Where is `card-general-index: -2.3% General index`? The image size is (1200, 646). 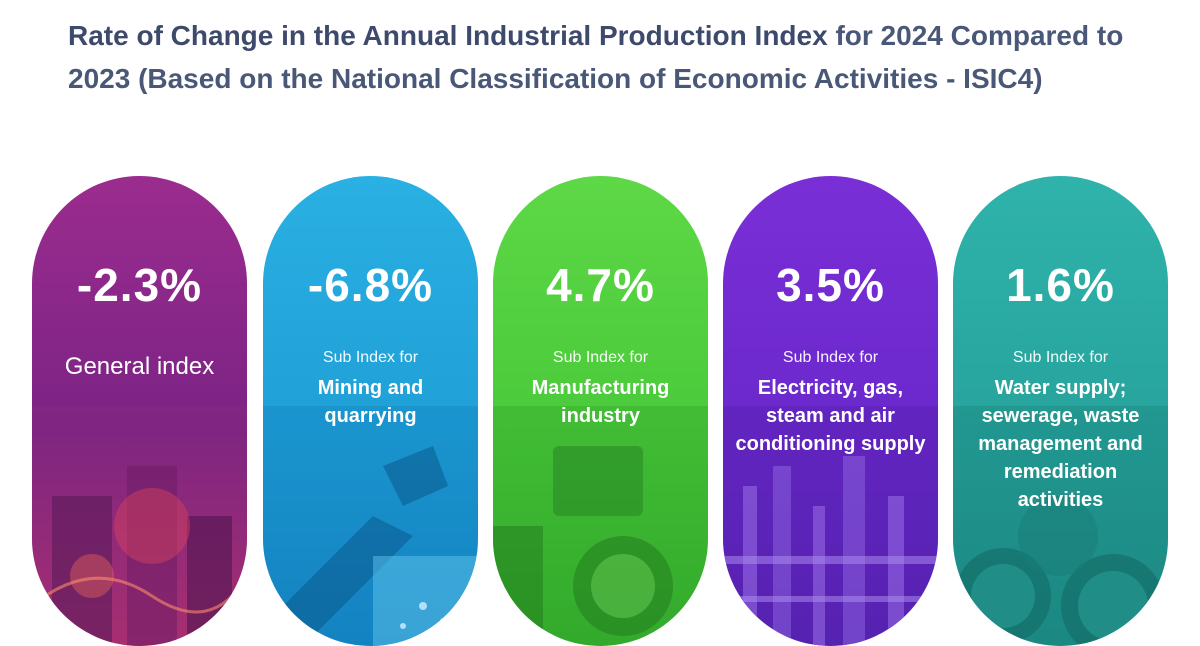
card-general-index: -2.3% General index is located at coordinates (139, 411).